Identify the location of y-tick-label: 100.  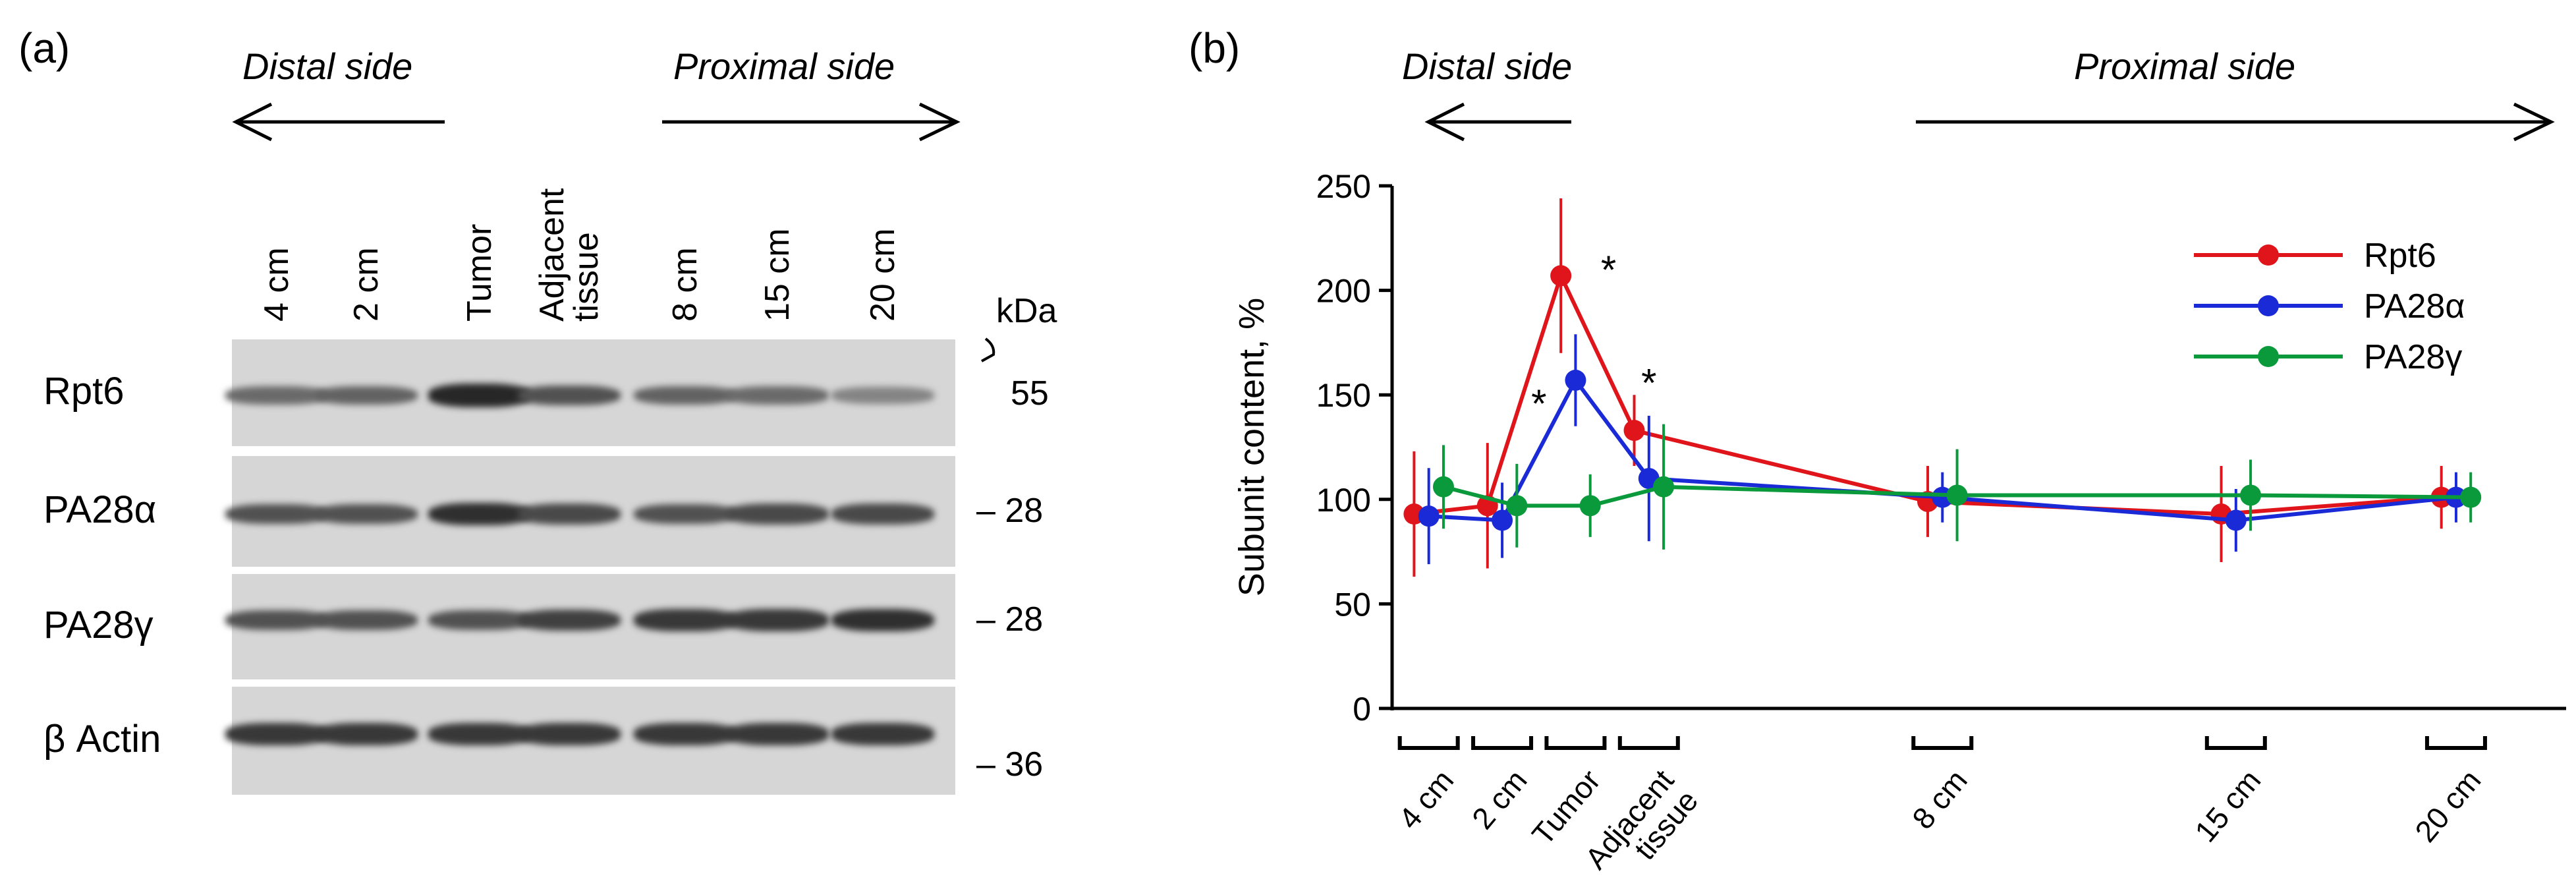
(1343, 500).